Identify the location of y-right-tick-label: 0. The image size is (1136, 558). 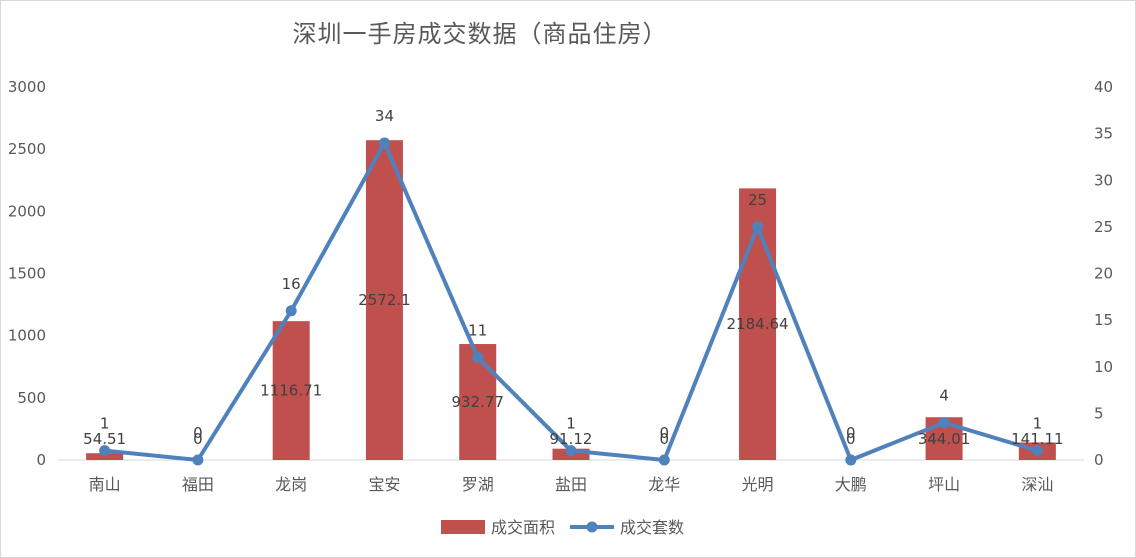
(1099, 460).